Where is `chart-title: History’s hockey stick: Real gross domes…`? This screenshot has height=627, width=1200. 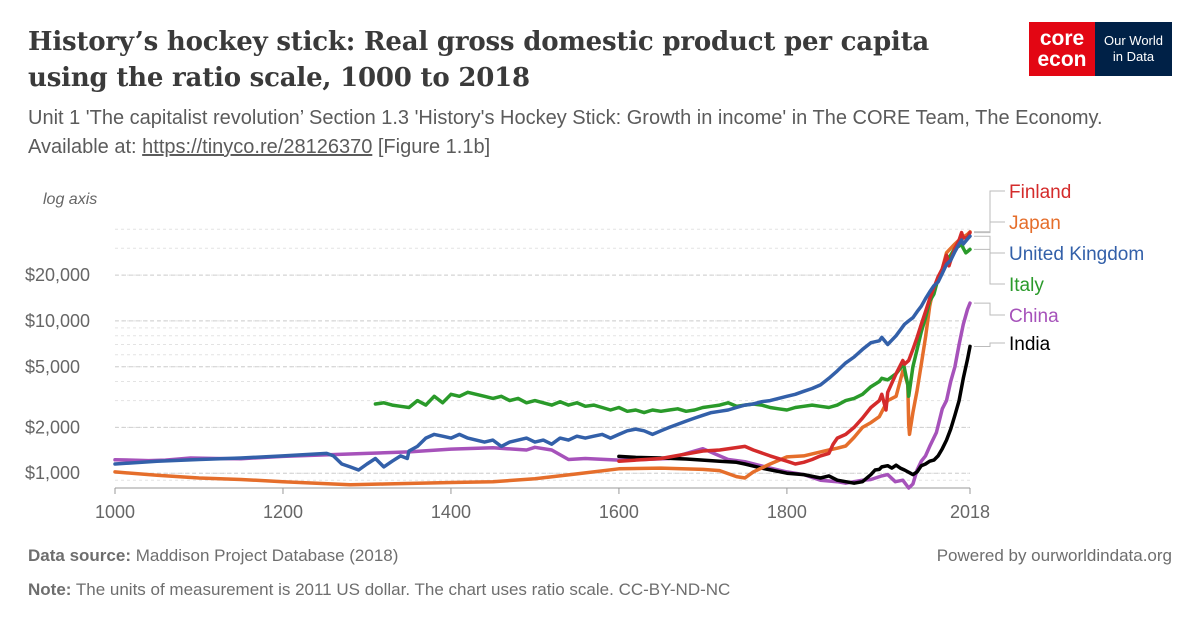
chart-title: History’s hockey stick: Real gross domes… is located at coordinates (479, 60).